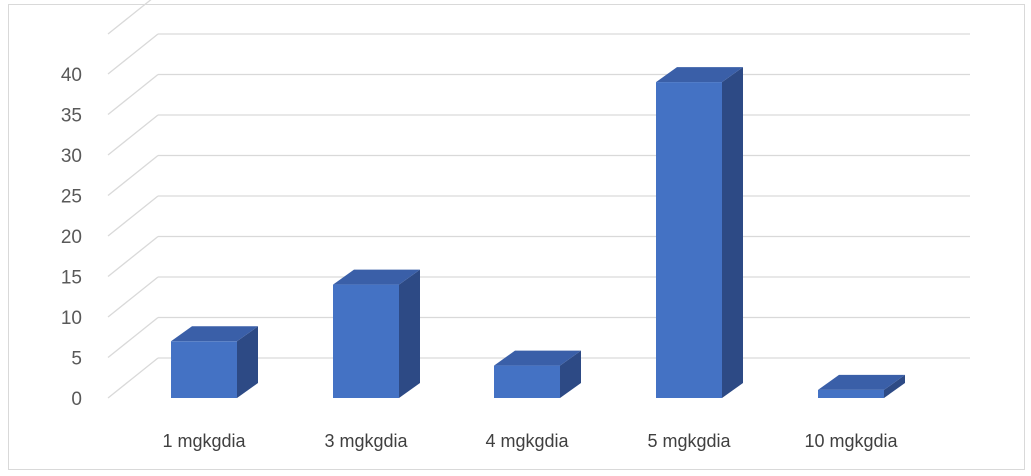 The width and height of the screenshot is (1031, 476). I want to click on y-tick-label: 25, so click(71, 197).